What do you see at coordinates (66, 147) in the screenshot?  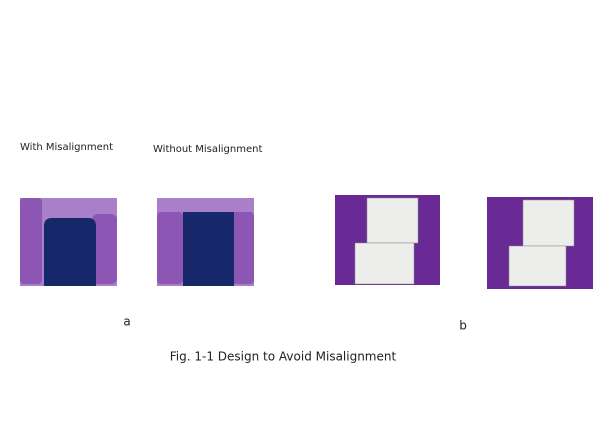 I see `label: With Misalignment` at bounding box center [66, 147].